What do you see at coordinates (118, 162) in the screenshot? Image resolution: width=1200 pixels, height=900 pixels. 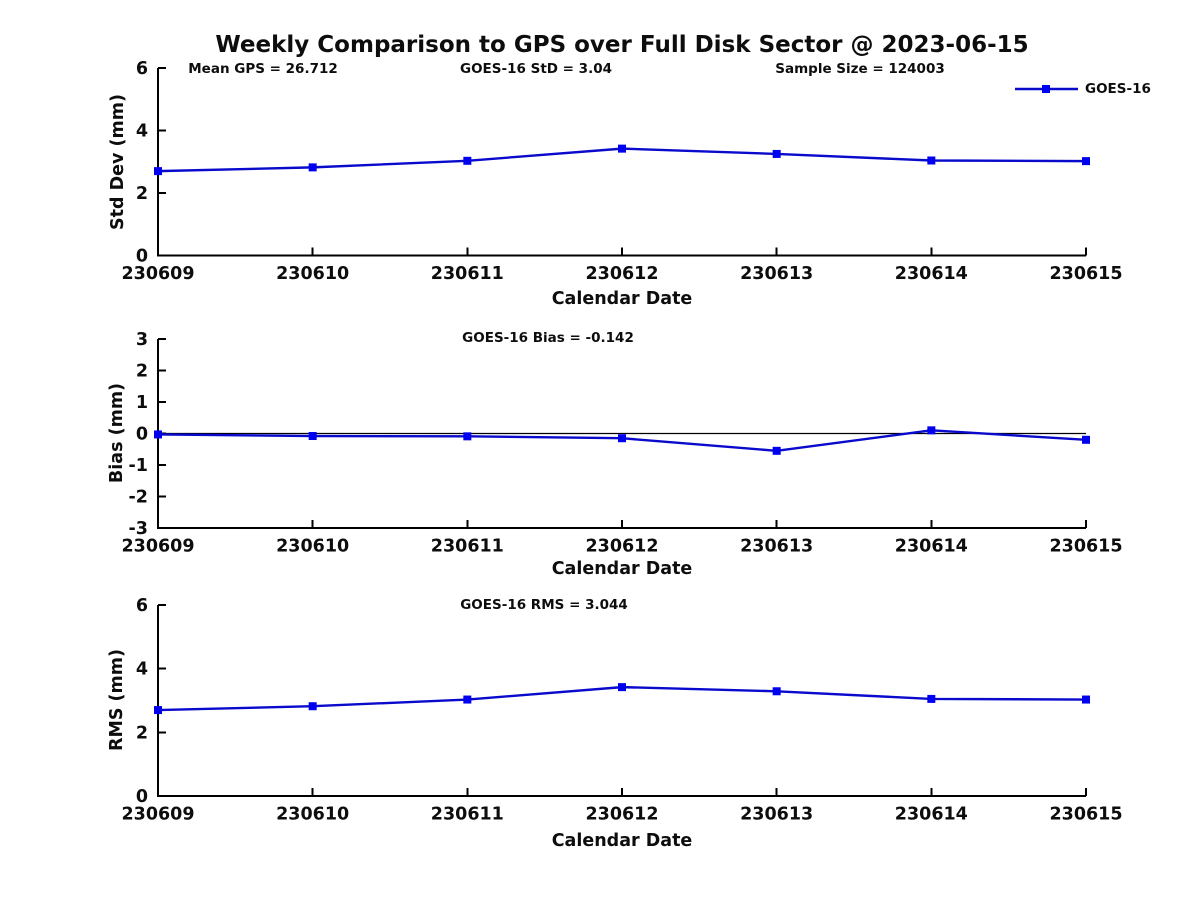 I see `y-axis-label-stddev: Std Dev (mm)` at bounding box center [118, 162].